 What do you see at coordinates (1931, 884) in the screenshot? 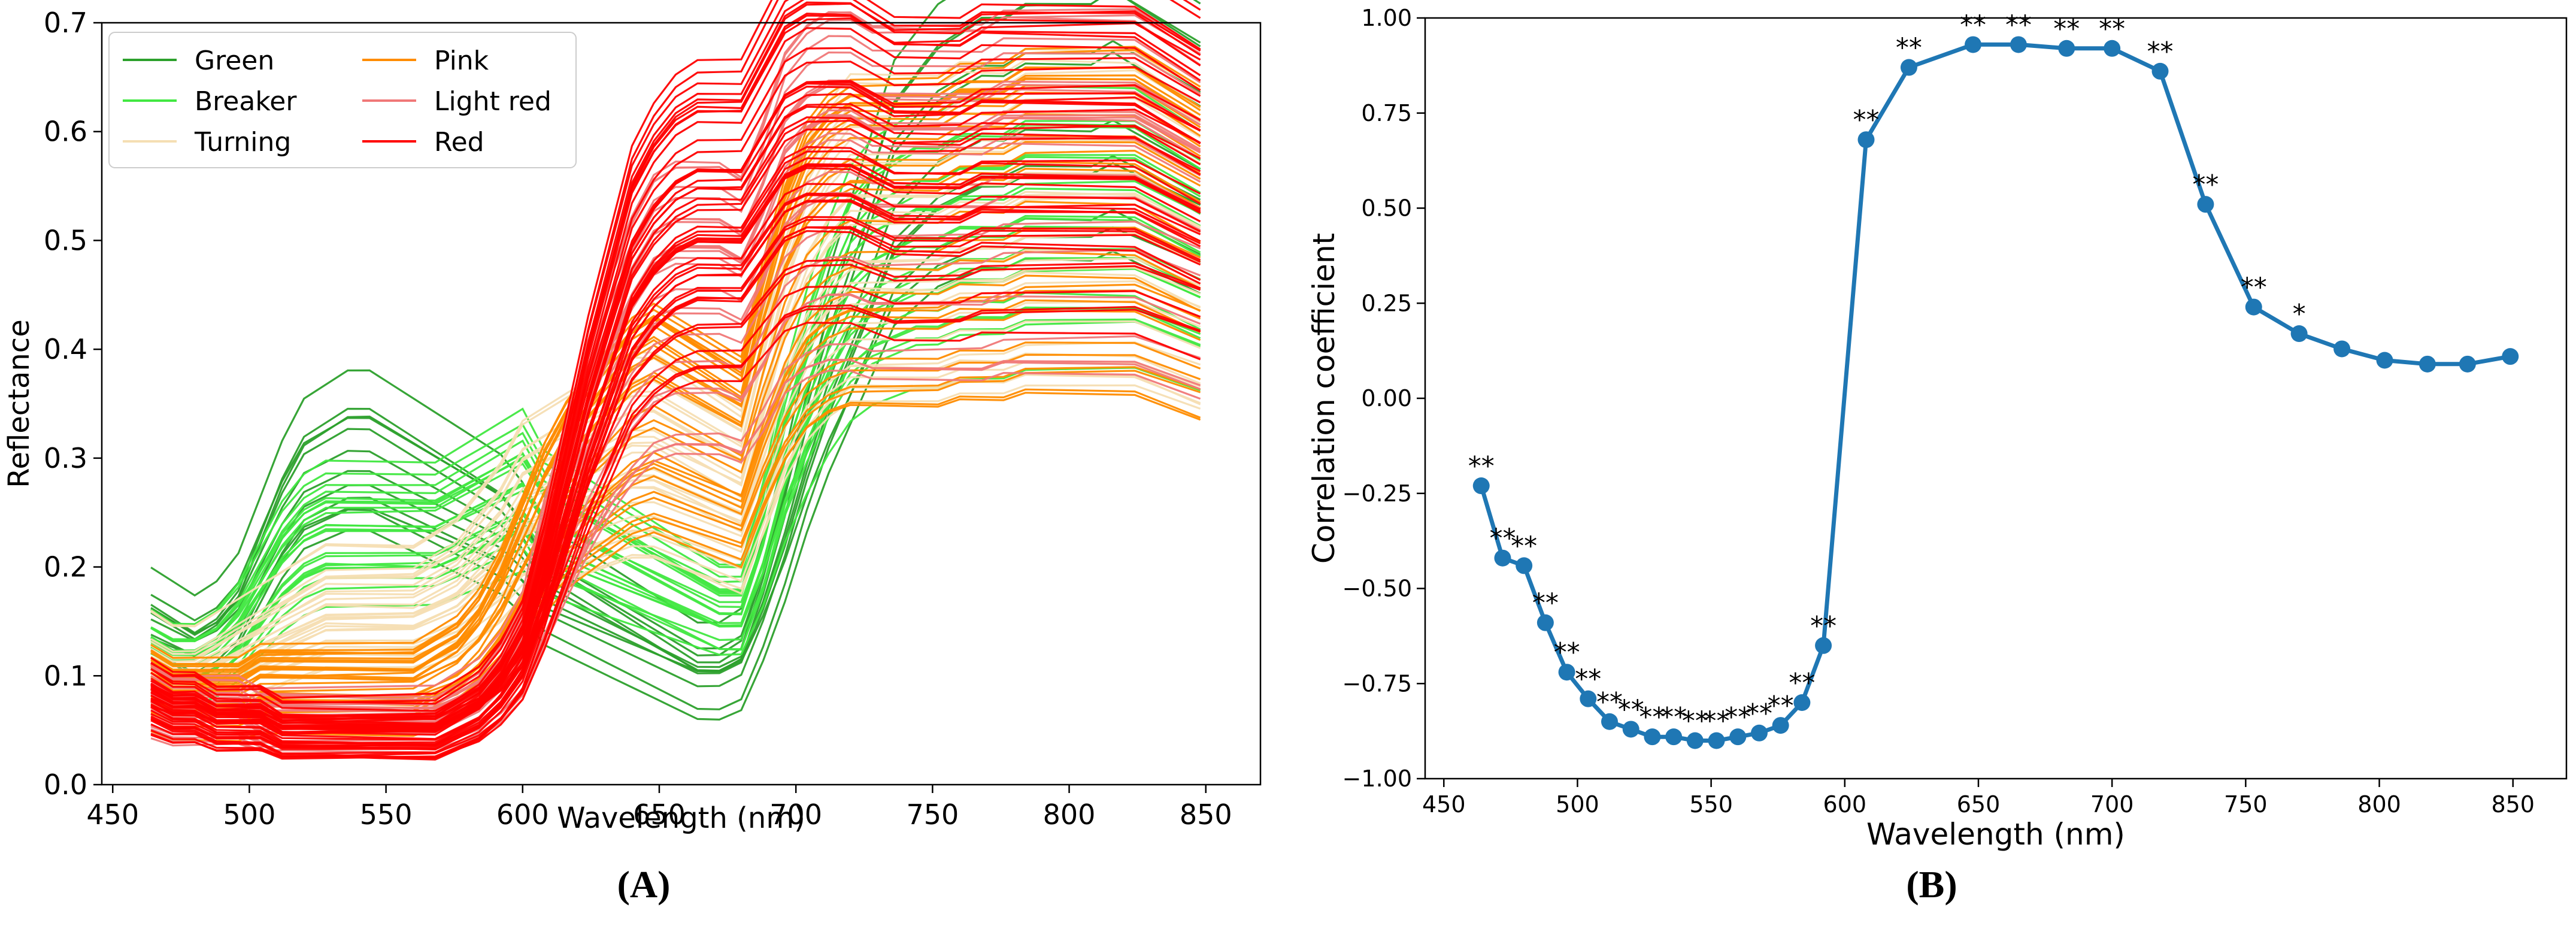
I see `panel-label-b: (B)` at bounding box center [1931, 884].